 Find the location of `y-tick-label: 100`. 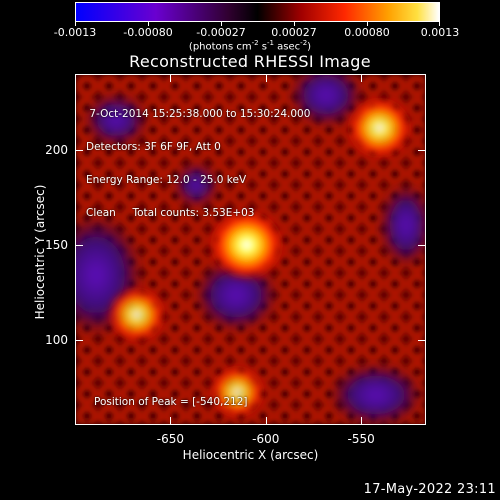

y-tick-label: 100 is located at coordinates (56, 339).